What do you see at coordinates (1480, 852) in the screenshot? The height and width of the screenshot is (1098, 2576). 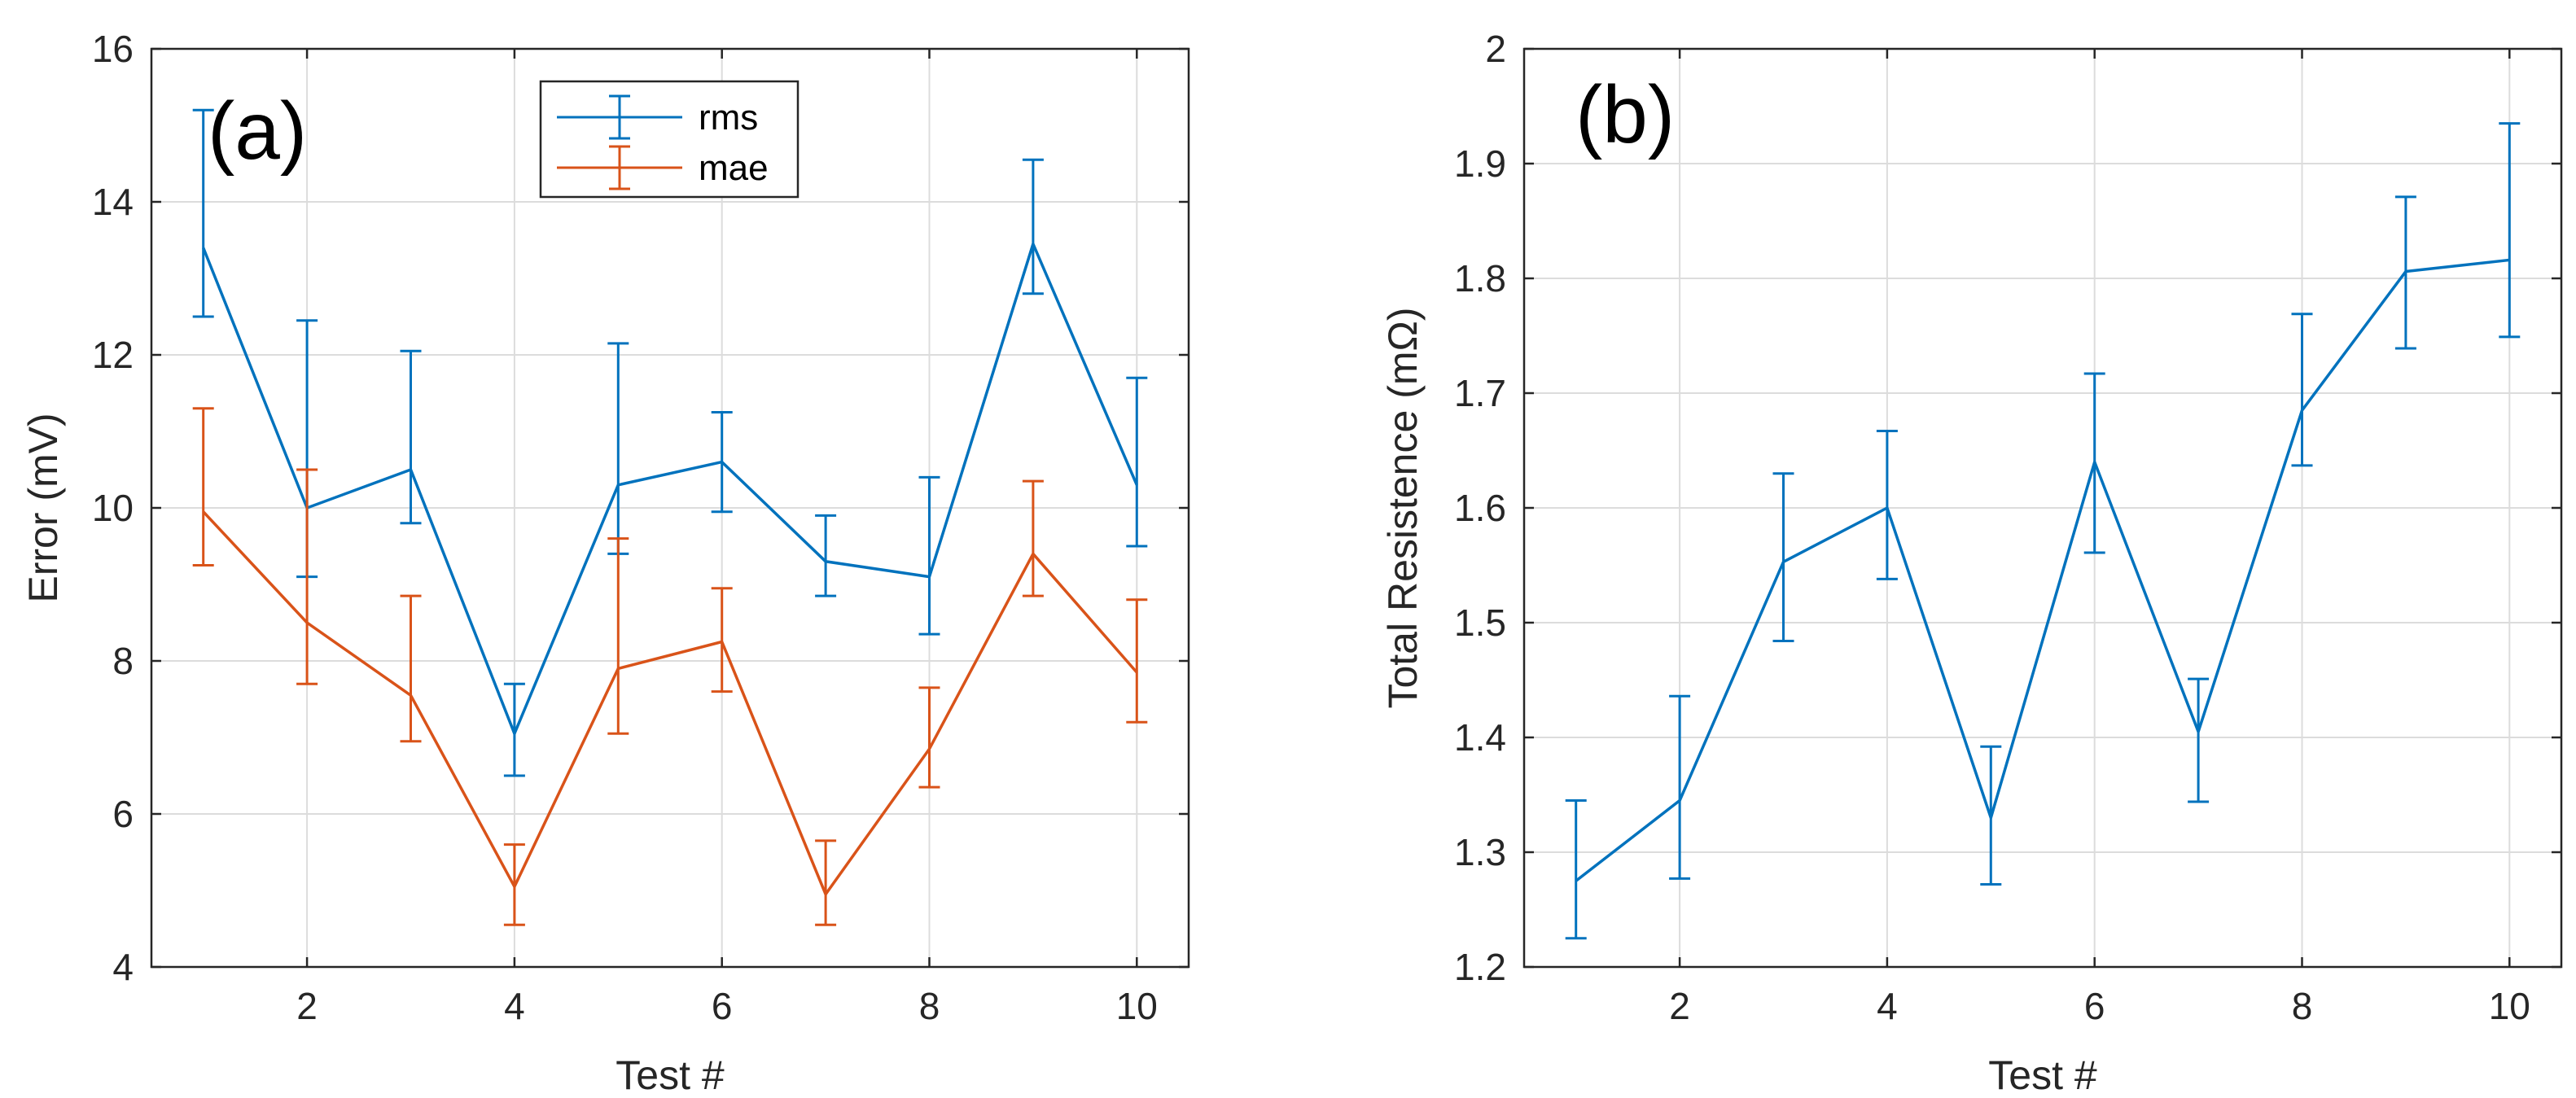 I see `y-tick-label: 1.3` at bounding box center [1480, 852].